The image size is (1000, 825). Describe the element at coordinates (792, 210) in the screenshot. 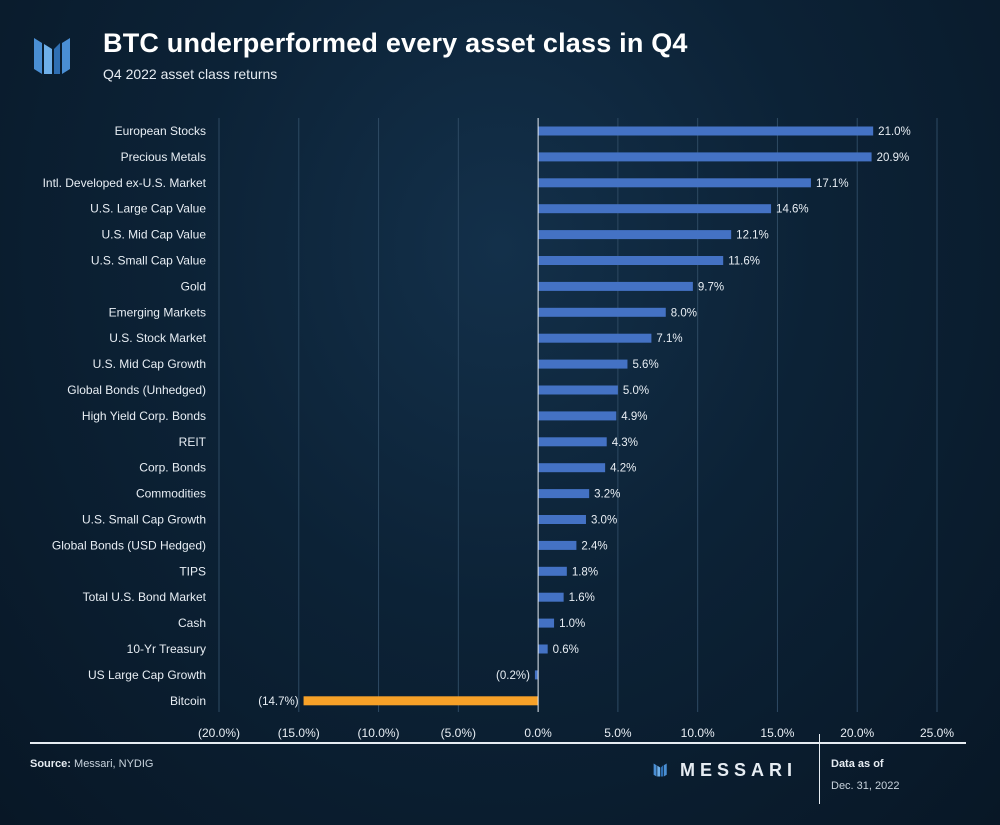

I see `data-label: 14.6%` at that location.